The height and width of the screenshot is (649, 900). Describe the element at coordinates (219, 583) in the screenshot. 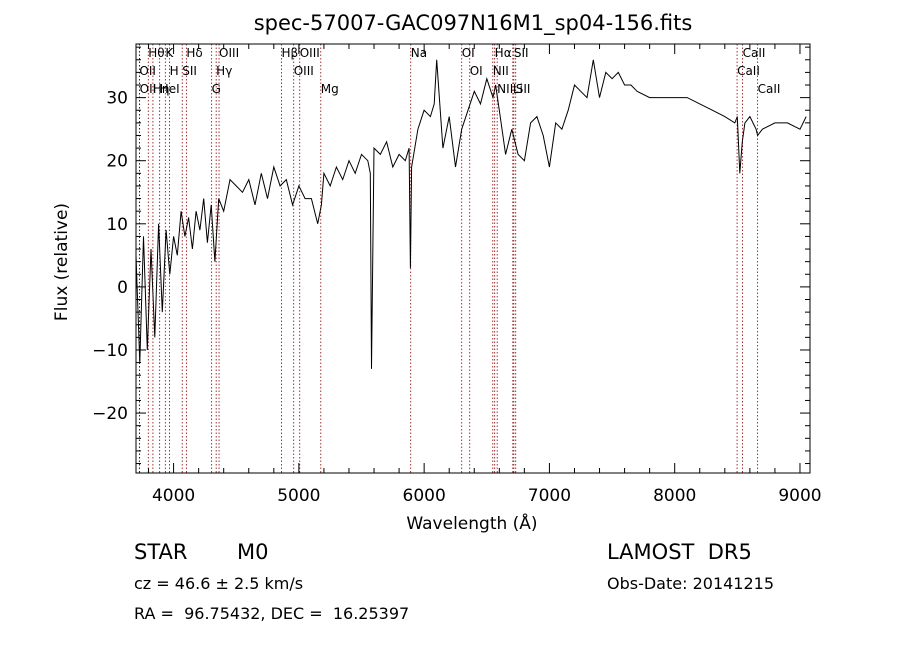

I see `redshift-cz: cz = 46.6 ± 2.5 km/s` at that location.